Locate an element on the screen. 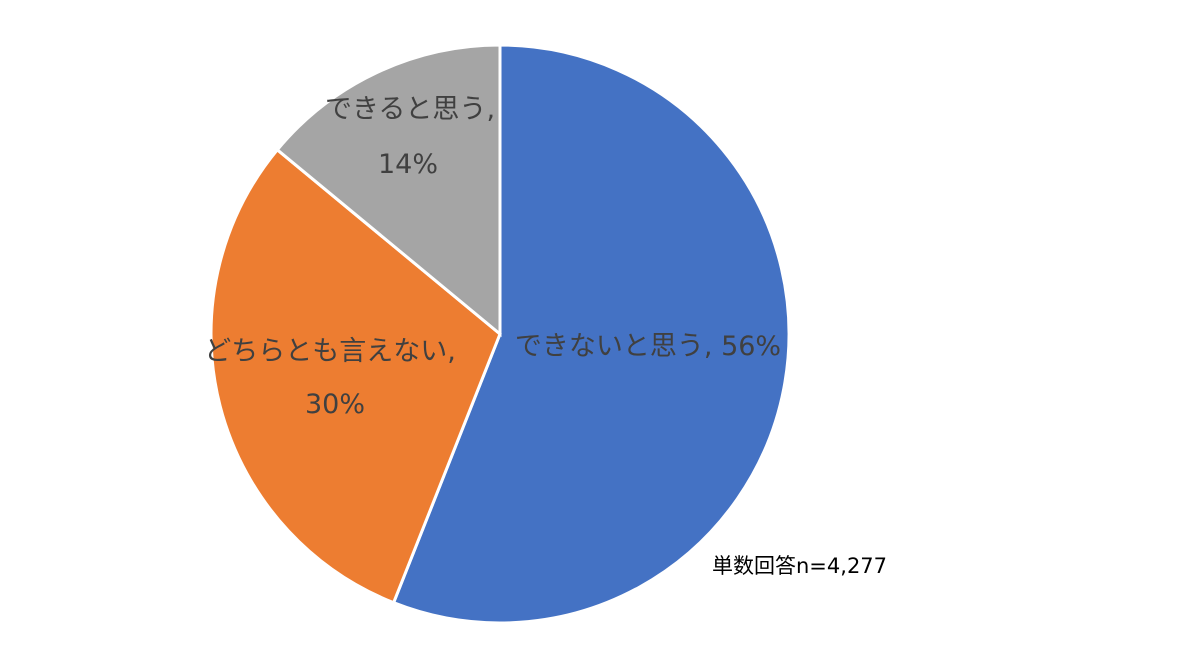 The height and width of the screenshot is (672, 1200). data-label: どちらとも言えない, is located at coordinates (330, 351).